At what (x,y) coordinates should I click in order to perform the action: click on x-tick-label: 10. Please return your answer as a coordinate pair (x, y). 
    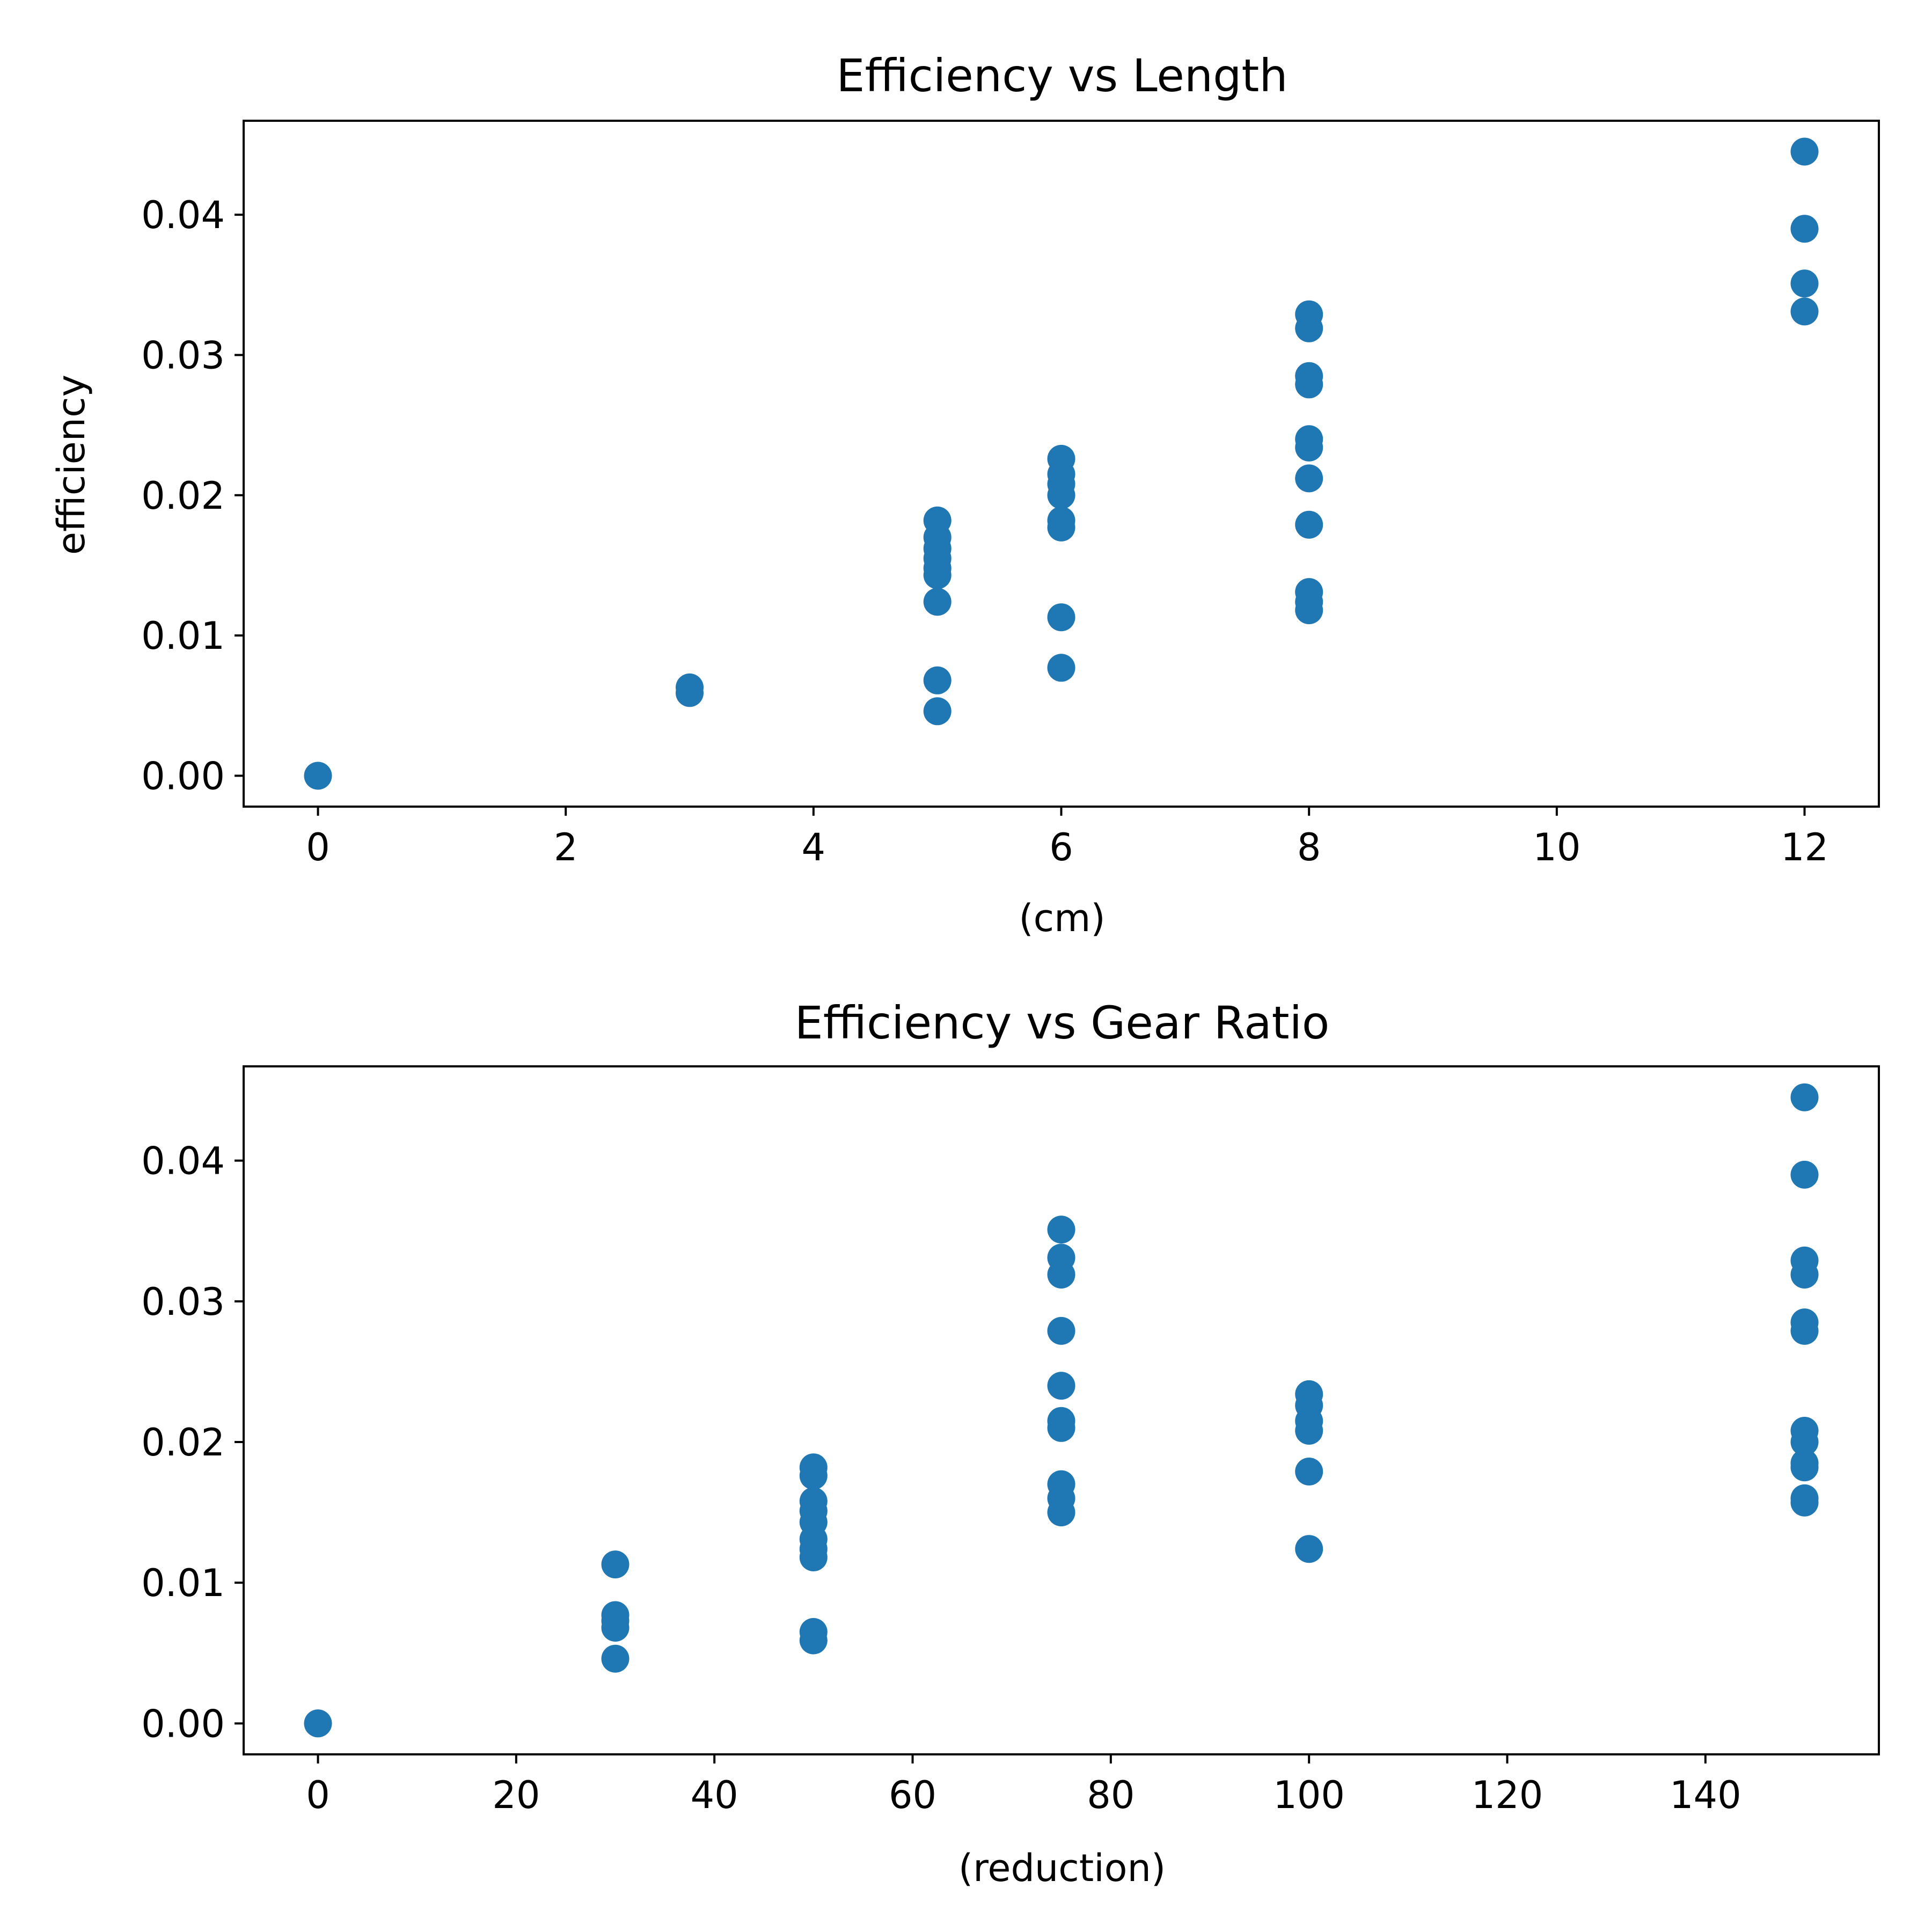
    Looking at the image, I should click on (1556, 847).